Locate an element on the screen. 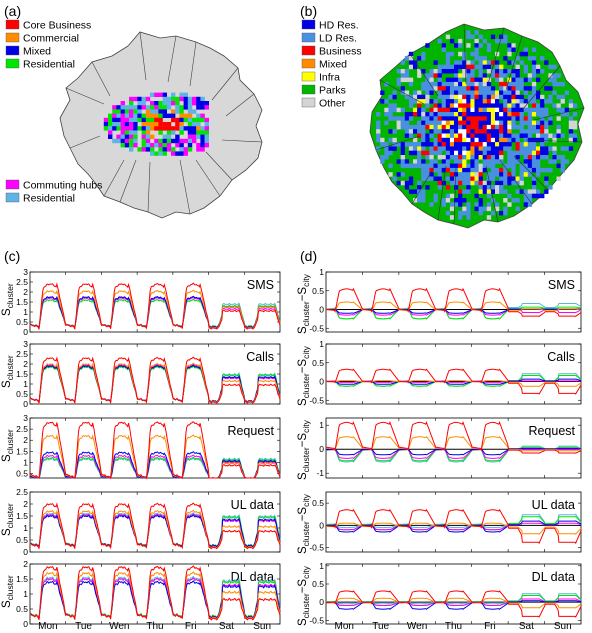 This screenshot has height=633, width=592. map-a is located at coordinates (161, 125).